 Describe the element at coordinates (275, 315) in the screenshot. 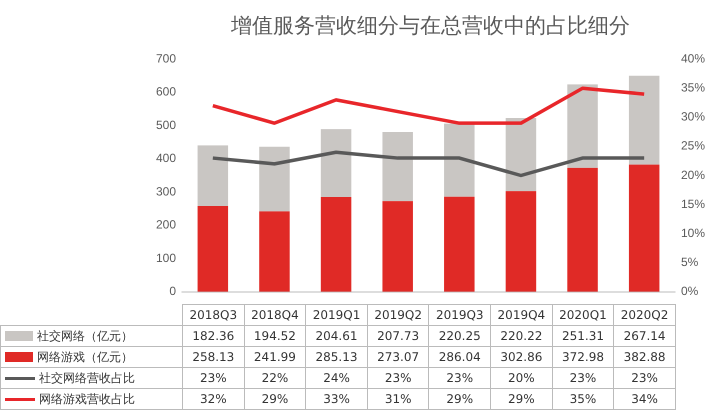

I see `x-tick-label: 2018Q4` at that location.